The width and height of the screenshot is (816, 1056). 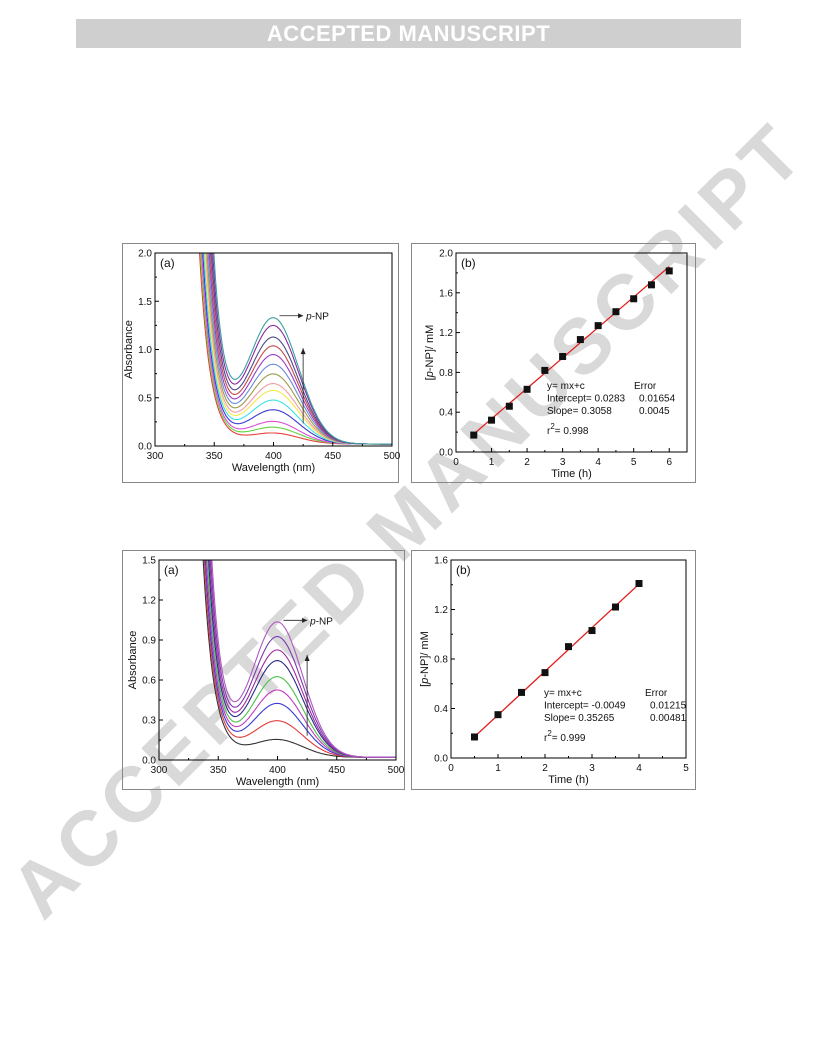 I want to click on r-squared-text: r2= 0.998, so click(x=568, y=429).